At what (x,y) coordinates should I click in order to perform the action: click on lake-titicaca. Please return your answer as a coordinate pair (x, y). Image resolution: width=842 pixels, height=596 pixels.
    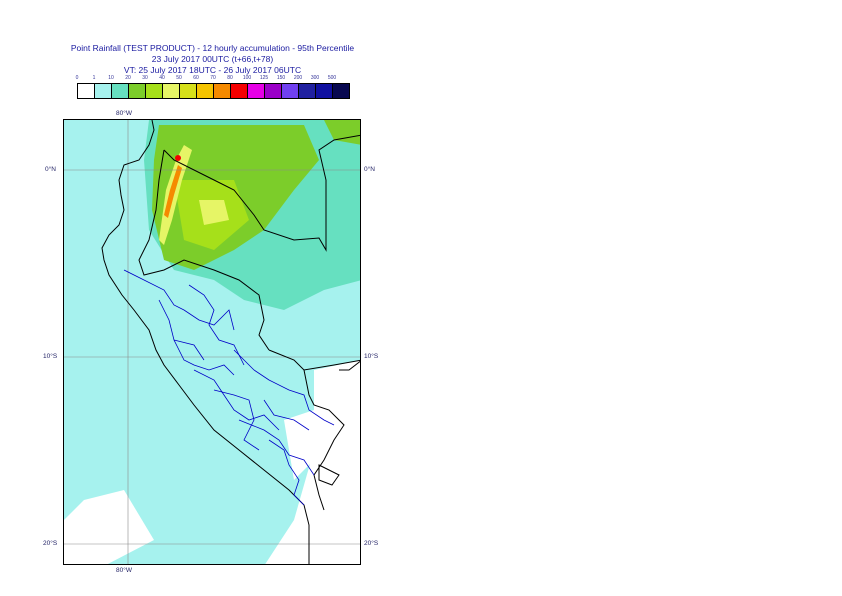
    Looking at the image, I should click on (329, 475).